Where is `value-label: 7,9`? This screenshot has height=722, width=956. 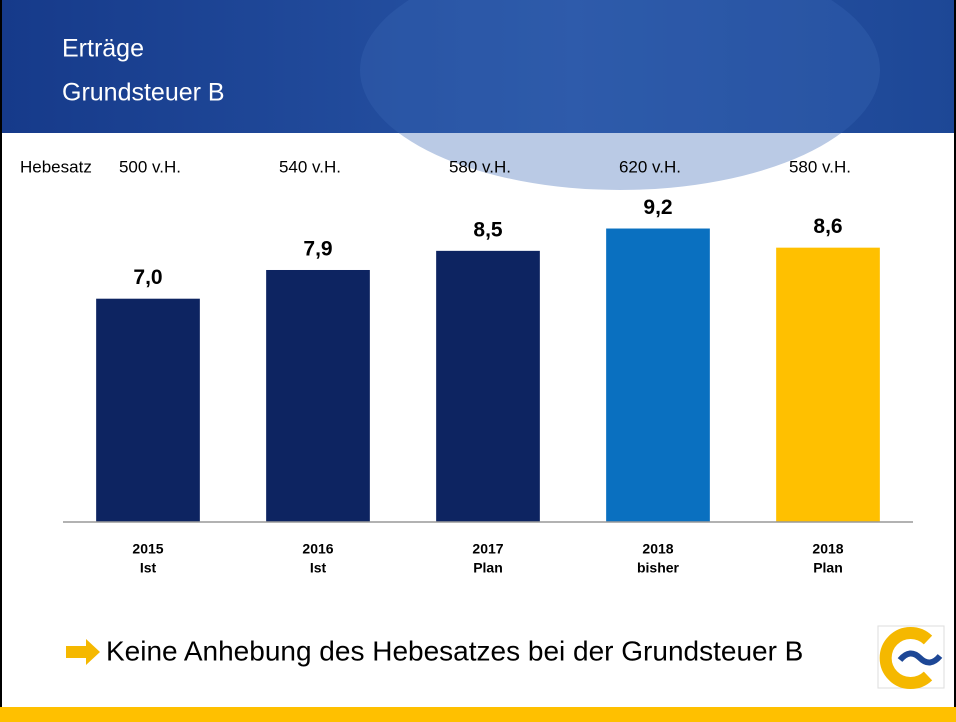
value-label: 7,9 is located at coordinates (317, 249).